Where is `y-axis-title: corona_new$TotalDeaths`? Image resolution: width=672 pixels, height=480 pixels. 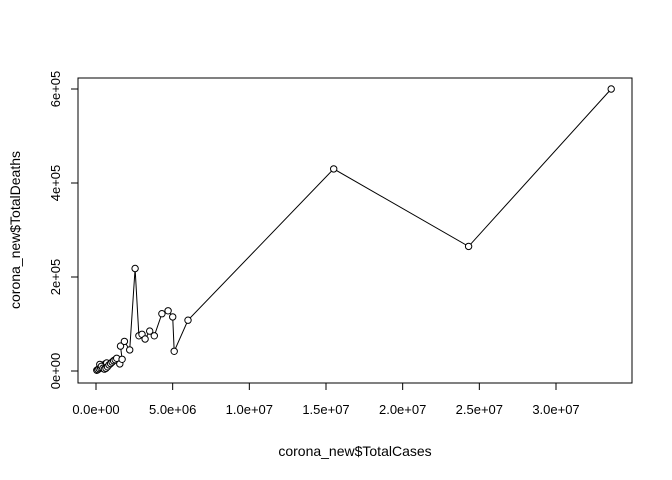 y-axis-title: corona_new$TotalDeaths is located at coordinates (15, 230).